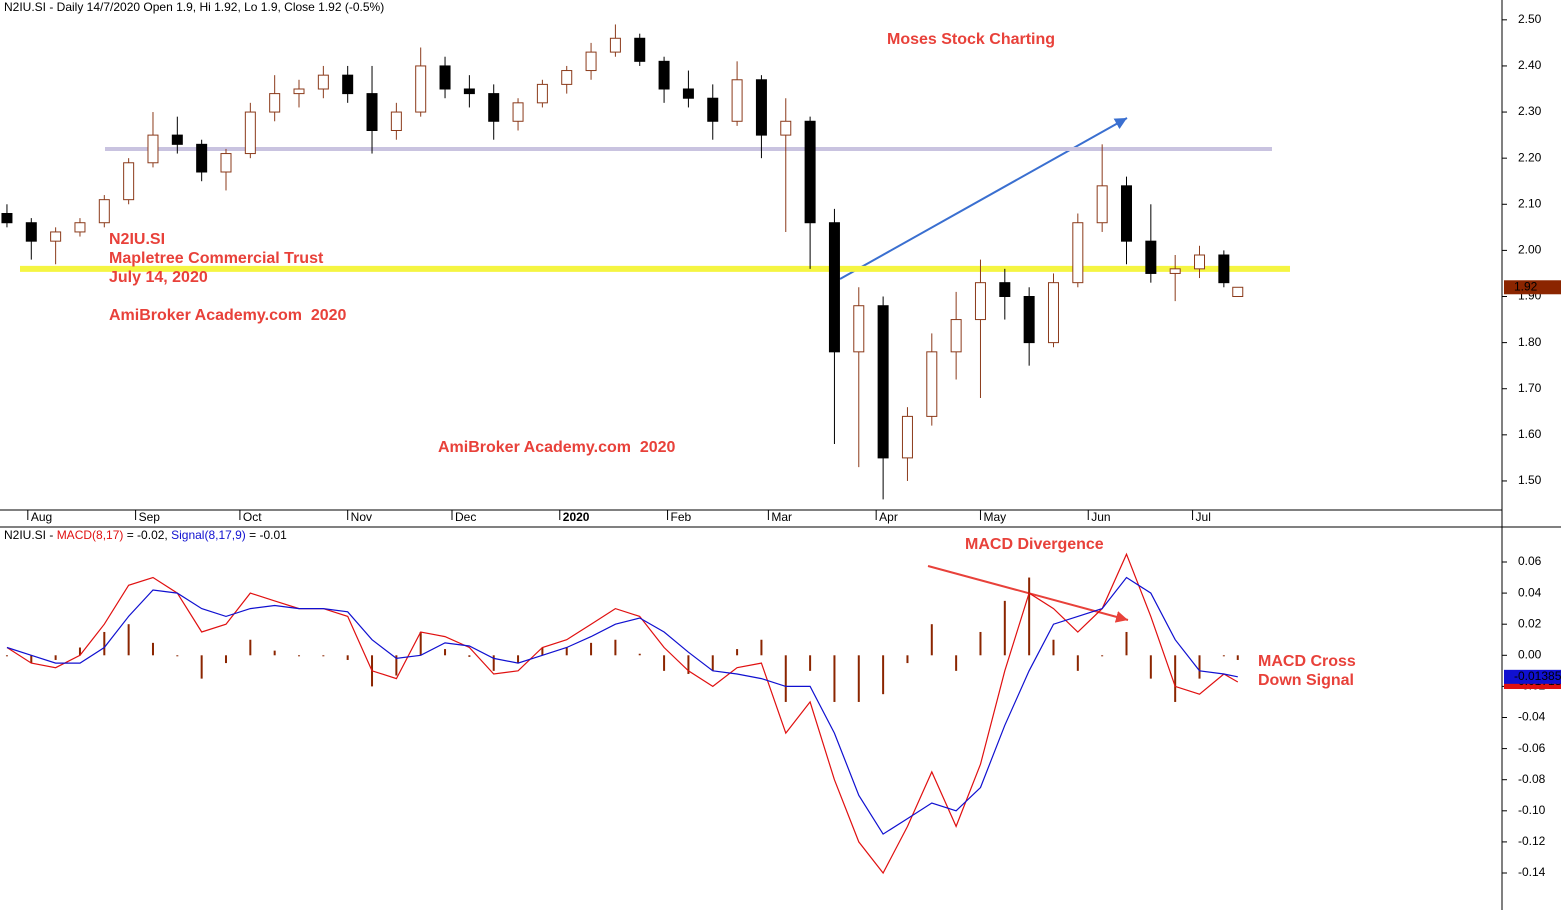 The height and width of the screenshot is (910, 1561). What do you see at coordinates (228, 315) in the screenshot?
I see `annotation: AmiBroker Academy.com 2020` at bounding box center [228, 315].